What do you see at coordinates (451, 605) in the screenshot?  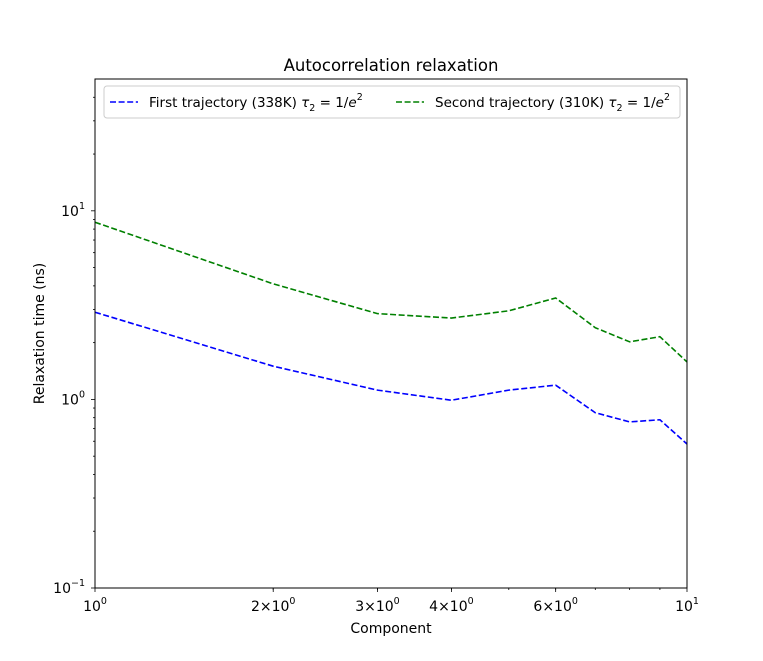 I see `x-tick-label: 4×100` at bounding box center [451, 605].